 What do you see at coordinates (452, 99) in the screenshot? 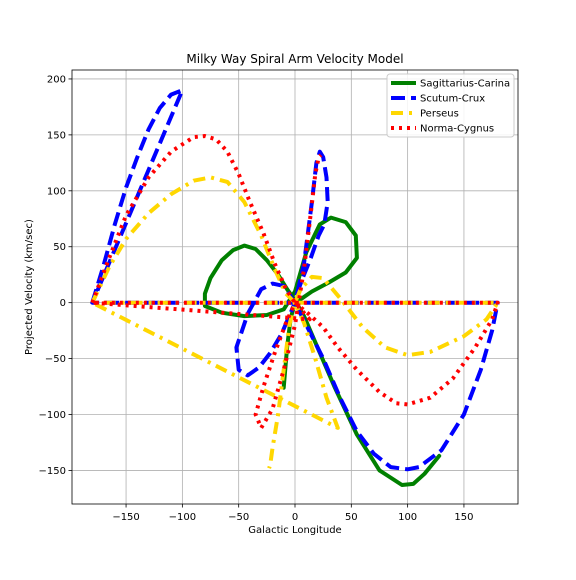
I see `legend-label-1: Scutum-Crux` at bounding box center [452, 99].